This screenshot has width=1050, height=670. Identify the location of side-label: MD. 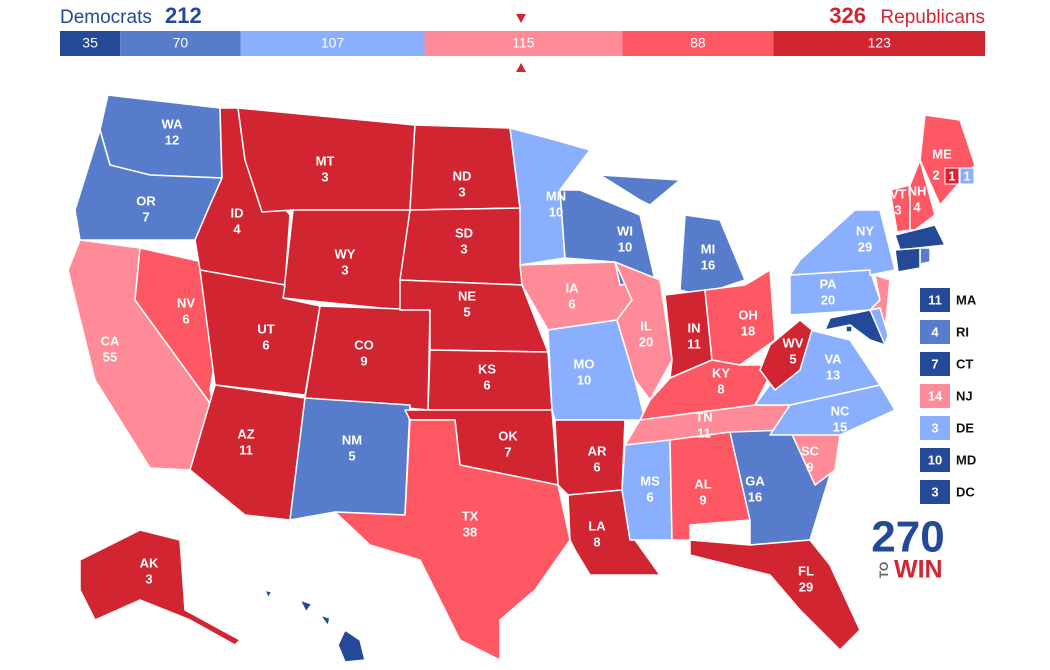
(966, 459).